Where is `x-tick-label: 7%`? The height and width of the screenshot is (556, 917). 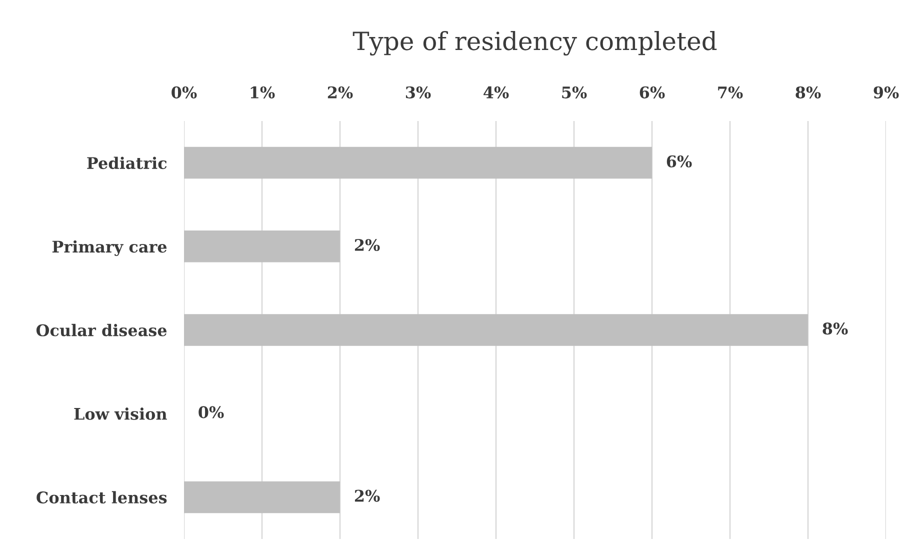 x-tick-label: 7% is located at coordinates (730, 92).